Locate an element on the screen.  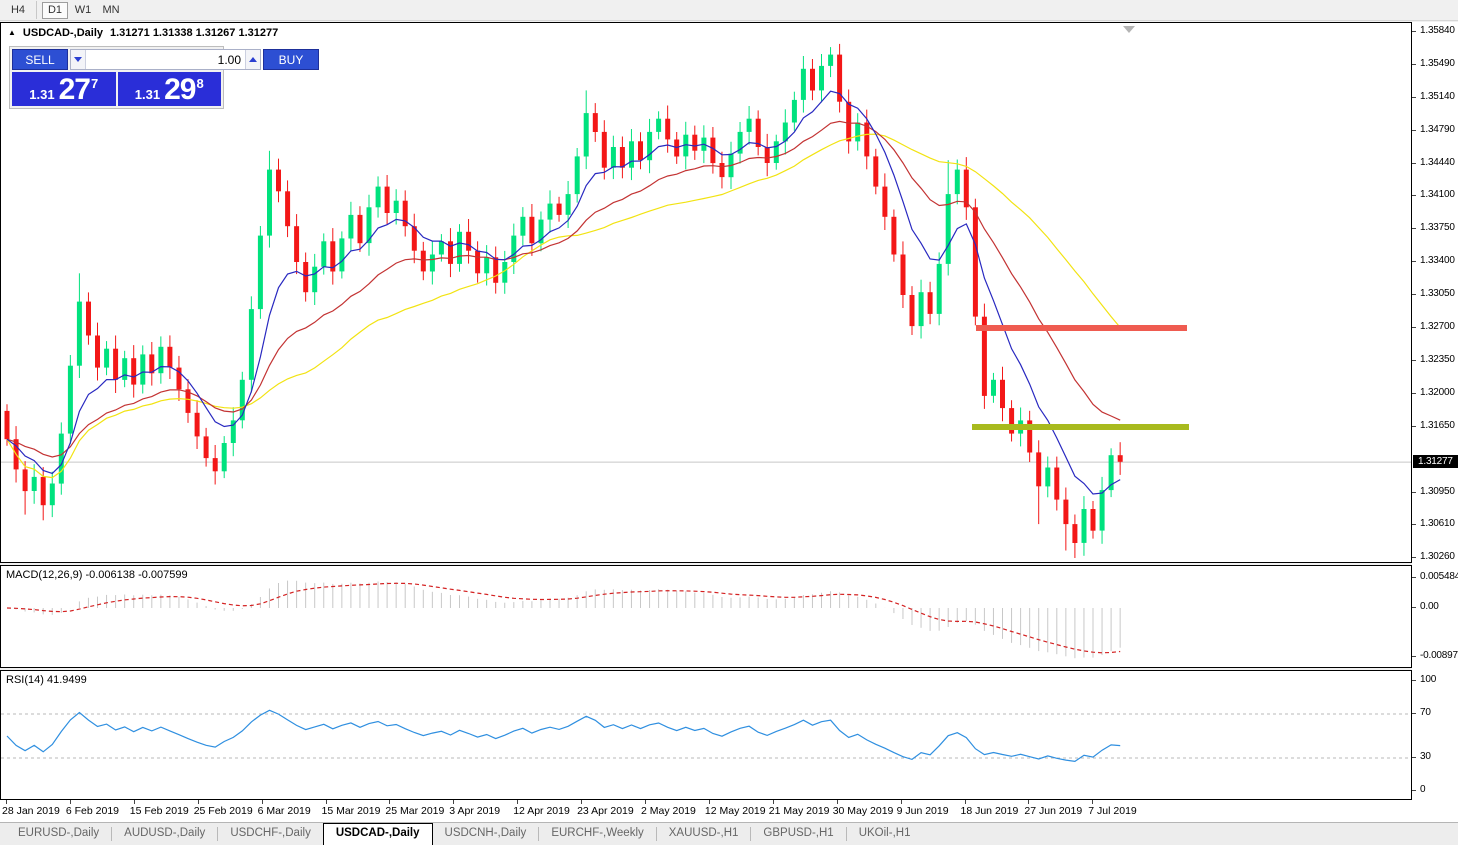
date-label: 27 Jun 2019 is located at coordinates (1053, 811).